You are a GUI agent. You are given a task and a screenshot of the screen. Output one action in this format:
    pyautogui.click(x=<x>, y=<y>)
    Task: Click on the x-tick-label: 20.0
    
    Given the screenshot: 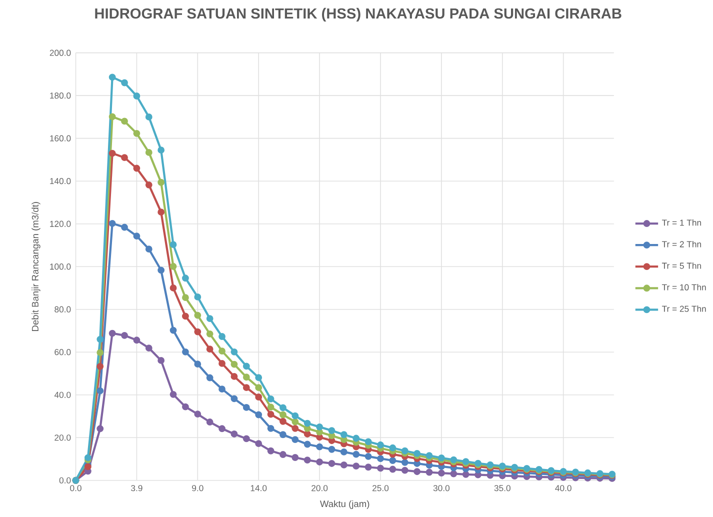 What is the action you would take?
    pyautogui.click(x=320, y=488)
    